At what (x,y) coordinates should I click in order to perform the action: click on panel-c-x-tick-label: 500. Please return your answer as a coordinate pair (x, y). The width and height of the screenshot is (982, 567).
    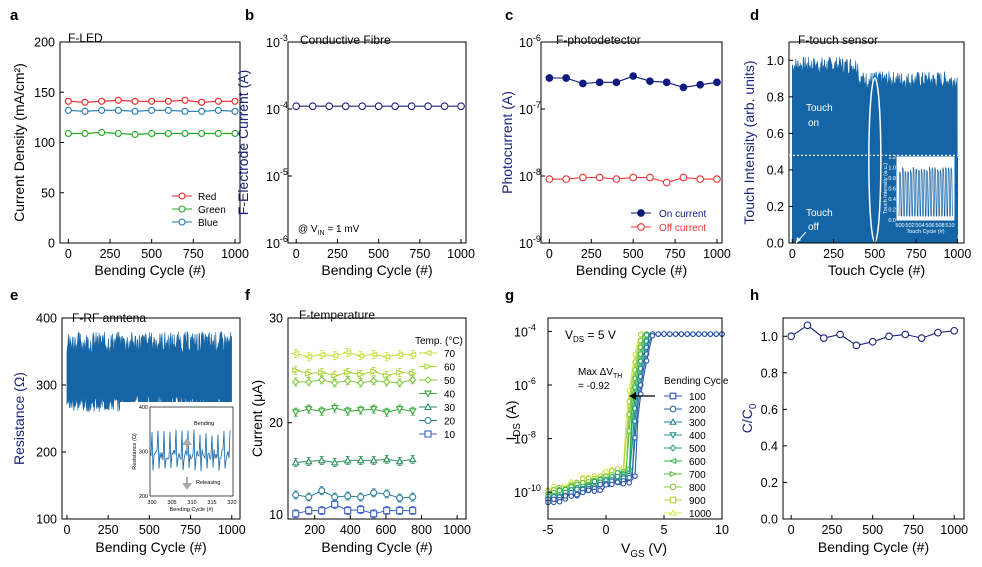
    Looking at the image, I should click on (633, 254).